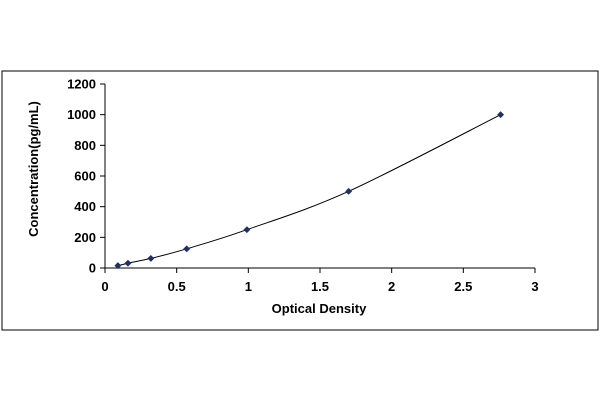 The width and height of the screenshot is (600, 405). I want to click on y-tick-label: 1000, so click(81, 114).